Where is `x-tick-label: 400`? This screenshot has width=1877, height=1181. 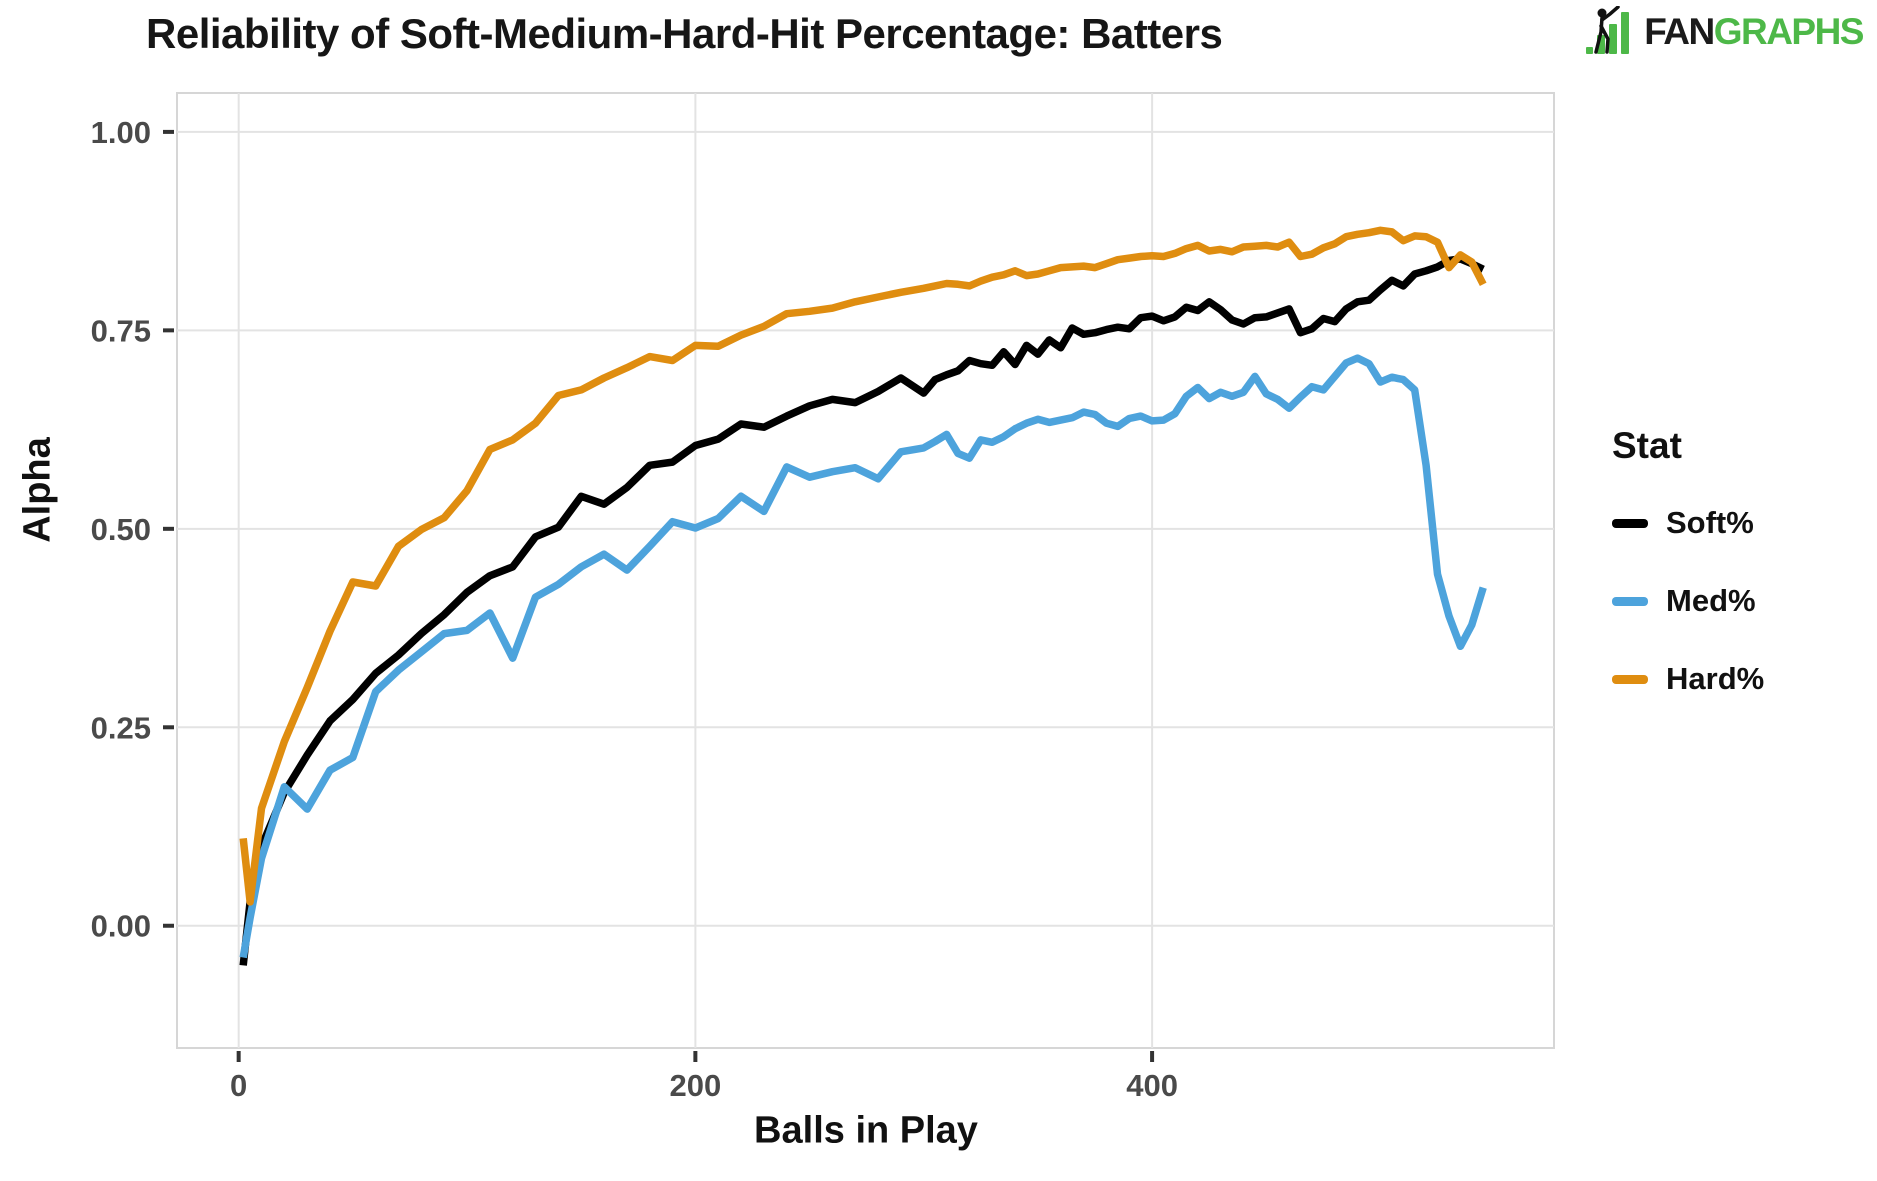 x-tick-label: 400 is located at coordinates (1152, 1085).